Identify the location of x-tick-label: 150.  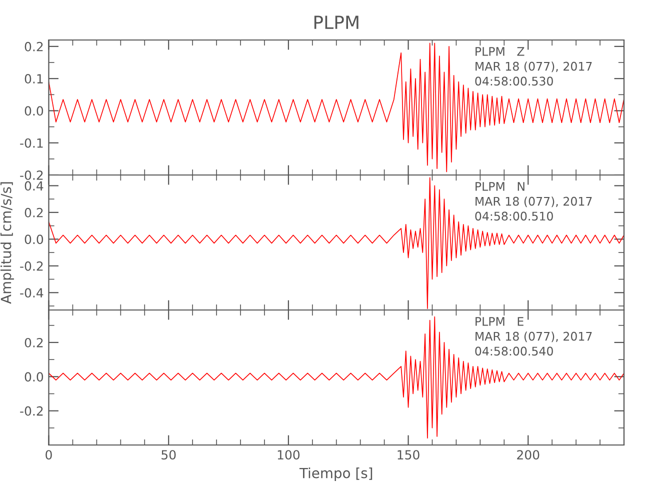
(409, 455).